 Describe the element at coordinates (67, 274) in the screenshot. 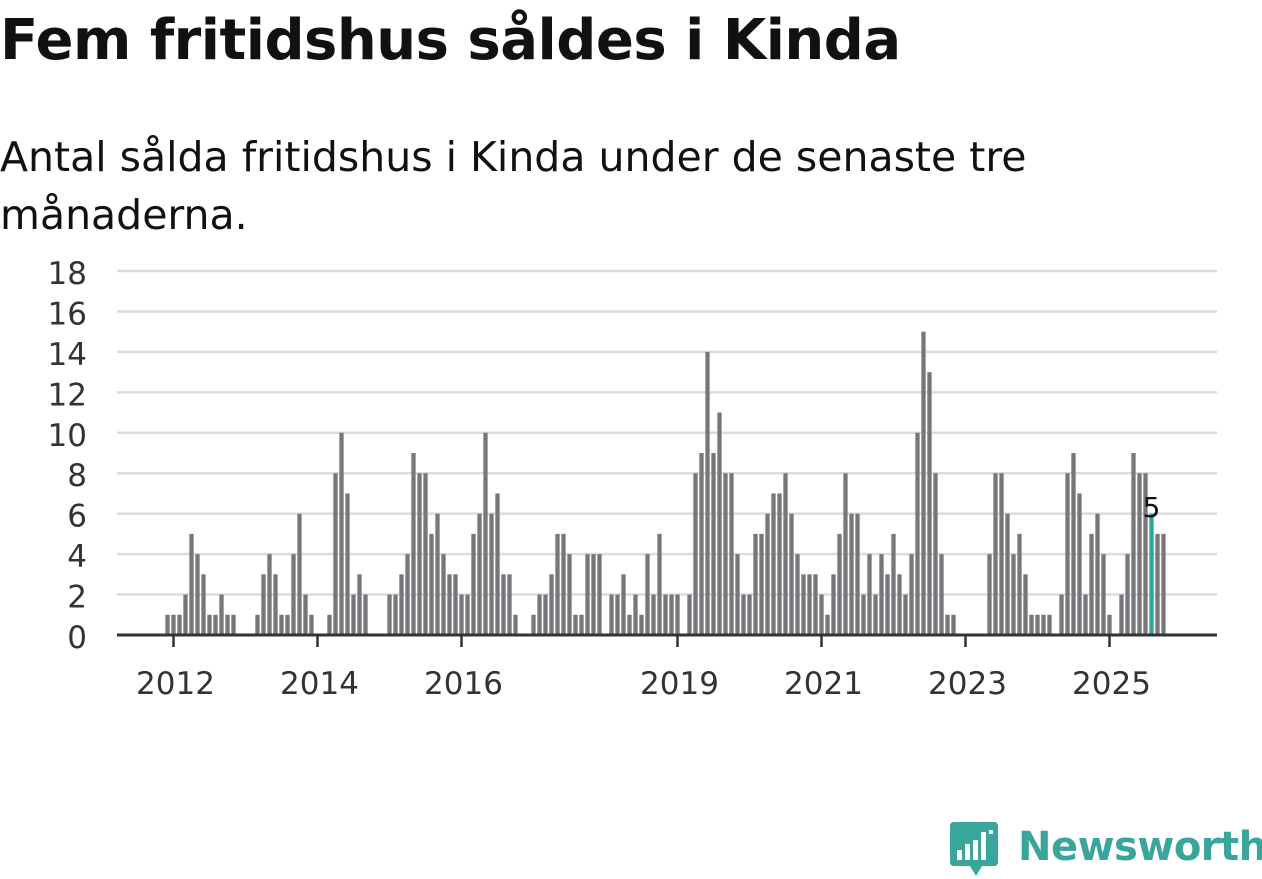

I see `y-tick-label-18: 18` at that location.